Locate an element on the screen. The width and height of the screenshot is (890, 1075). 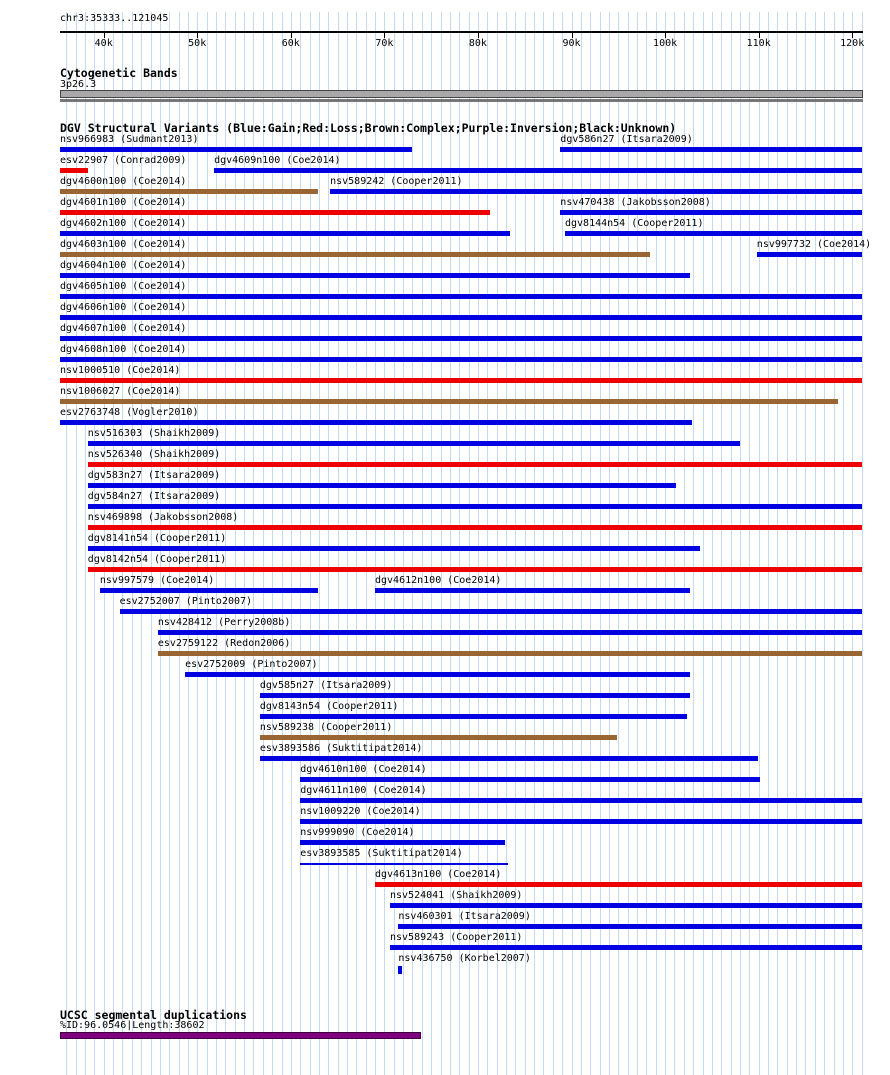
variant-label: nsv516303 (Shaikh2009) is located at coordinates (154, 433).